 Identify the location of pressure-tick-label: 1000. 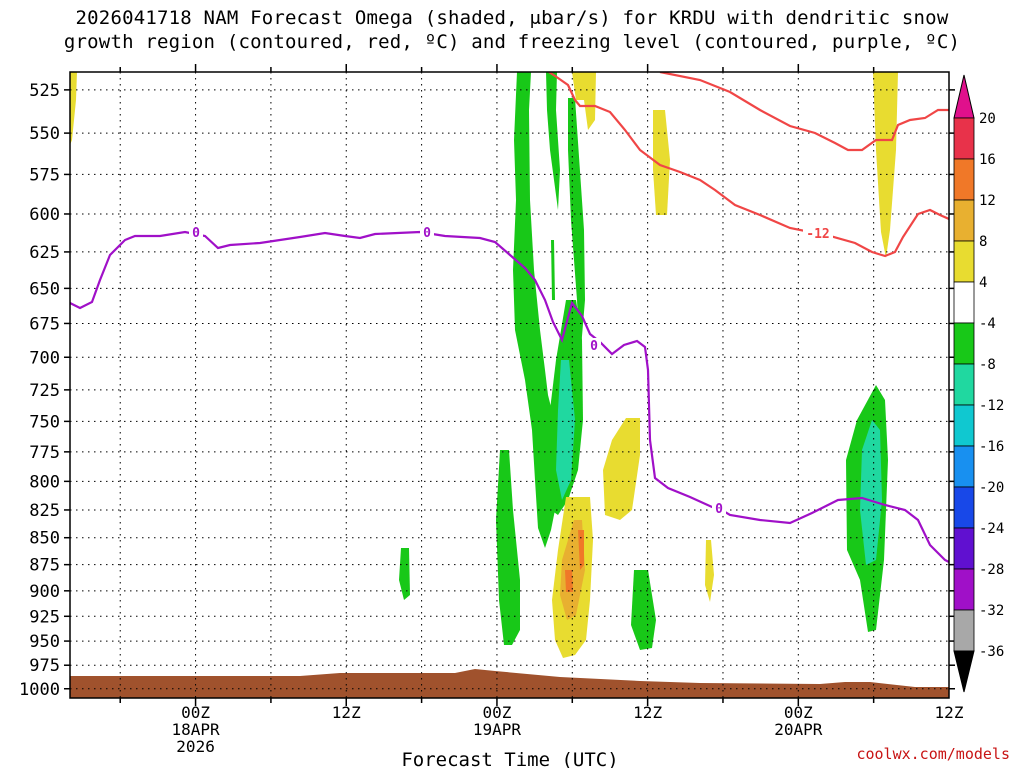
(39, 690).